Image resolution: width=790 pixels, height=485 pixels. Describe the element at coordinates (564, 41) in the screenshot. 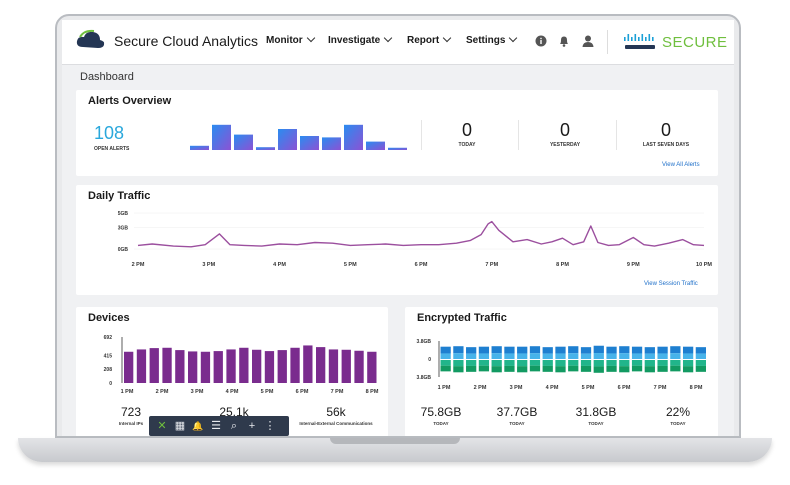

I see `bell-icon` at that location.